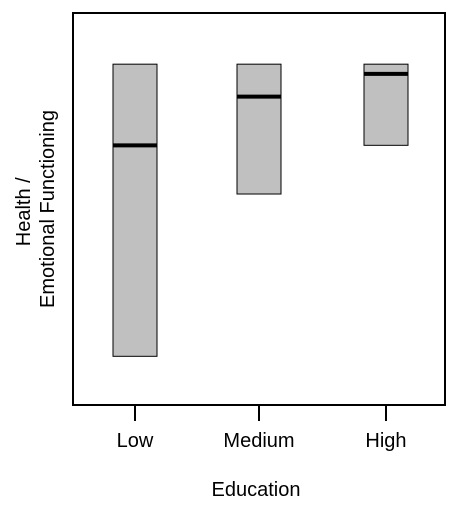 This screenshot has height=509, width=474. What do you see at coordinates (258, 441) in the screenshot?
I see `x-tick-label-medium: Medium` at bounding box center [258, 441].